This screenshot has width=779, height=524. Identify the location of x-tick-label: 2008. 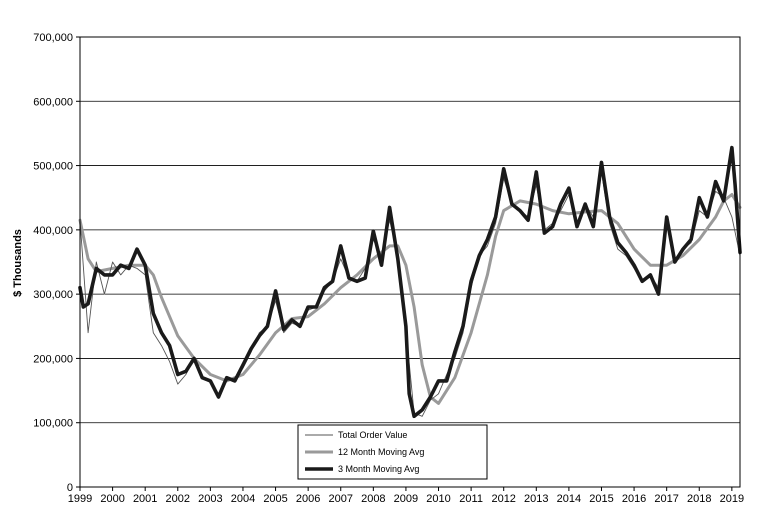
(373, 499).